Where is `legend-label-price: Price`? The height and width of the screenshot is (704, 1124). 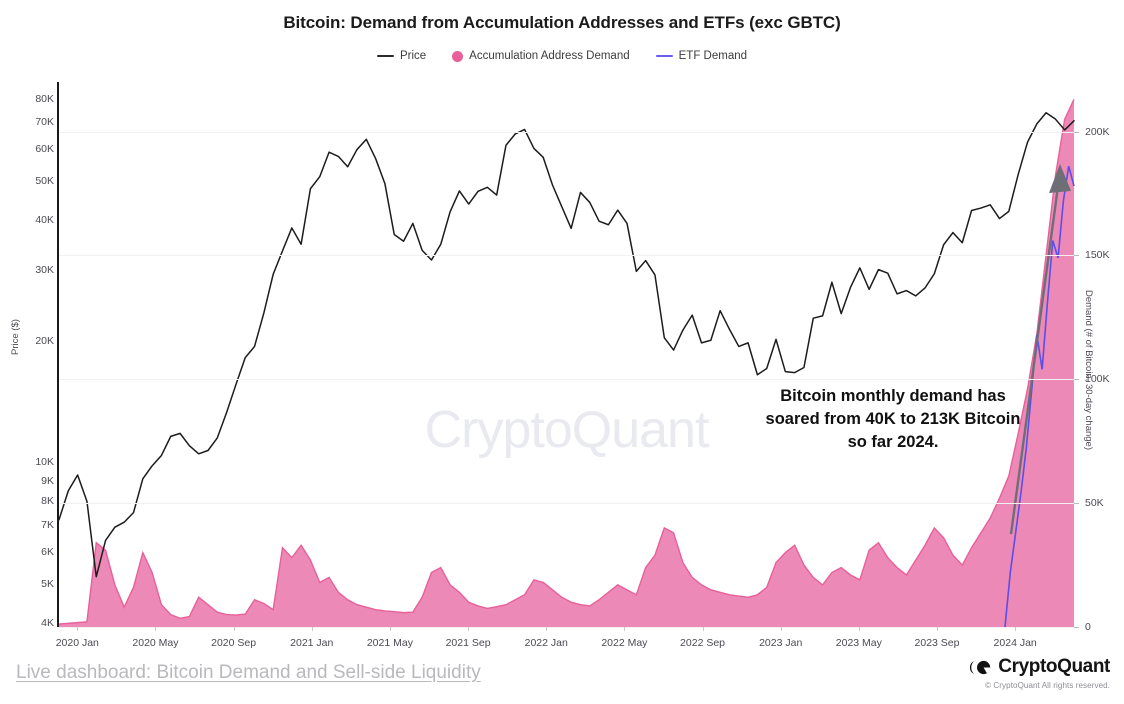
legend-label-price: Price is located at coordinates (413, 56).